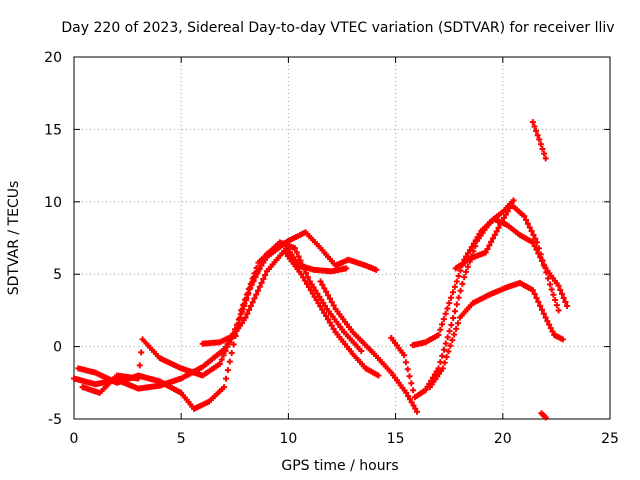  I want to click on y-axis-label: SDTVAR / TECUs, so click(14, 238).